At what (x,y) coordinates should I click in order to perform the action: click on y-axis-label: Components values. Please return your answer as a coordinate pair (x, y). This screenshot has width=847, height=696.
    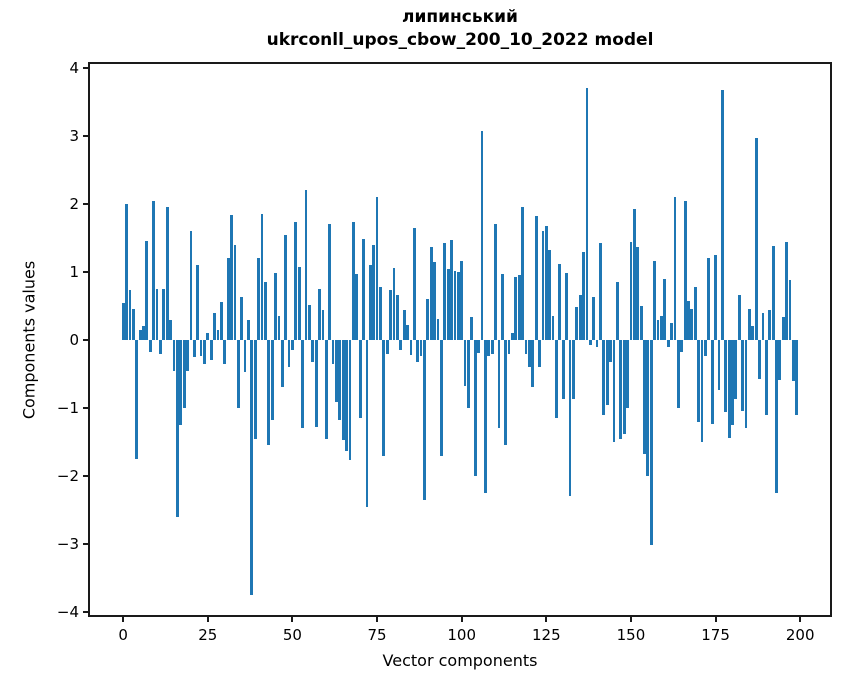
    Looking at the image, I should click on (29, 340).